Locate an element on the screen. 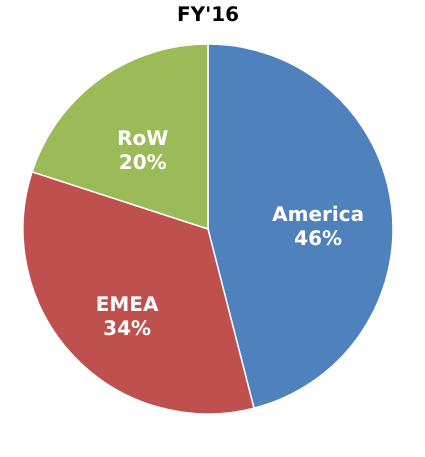 Image resolution: width=425 pixels, height=457 pixels. data-label: 46% is located at coordinates (318, 238).